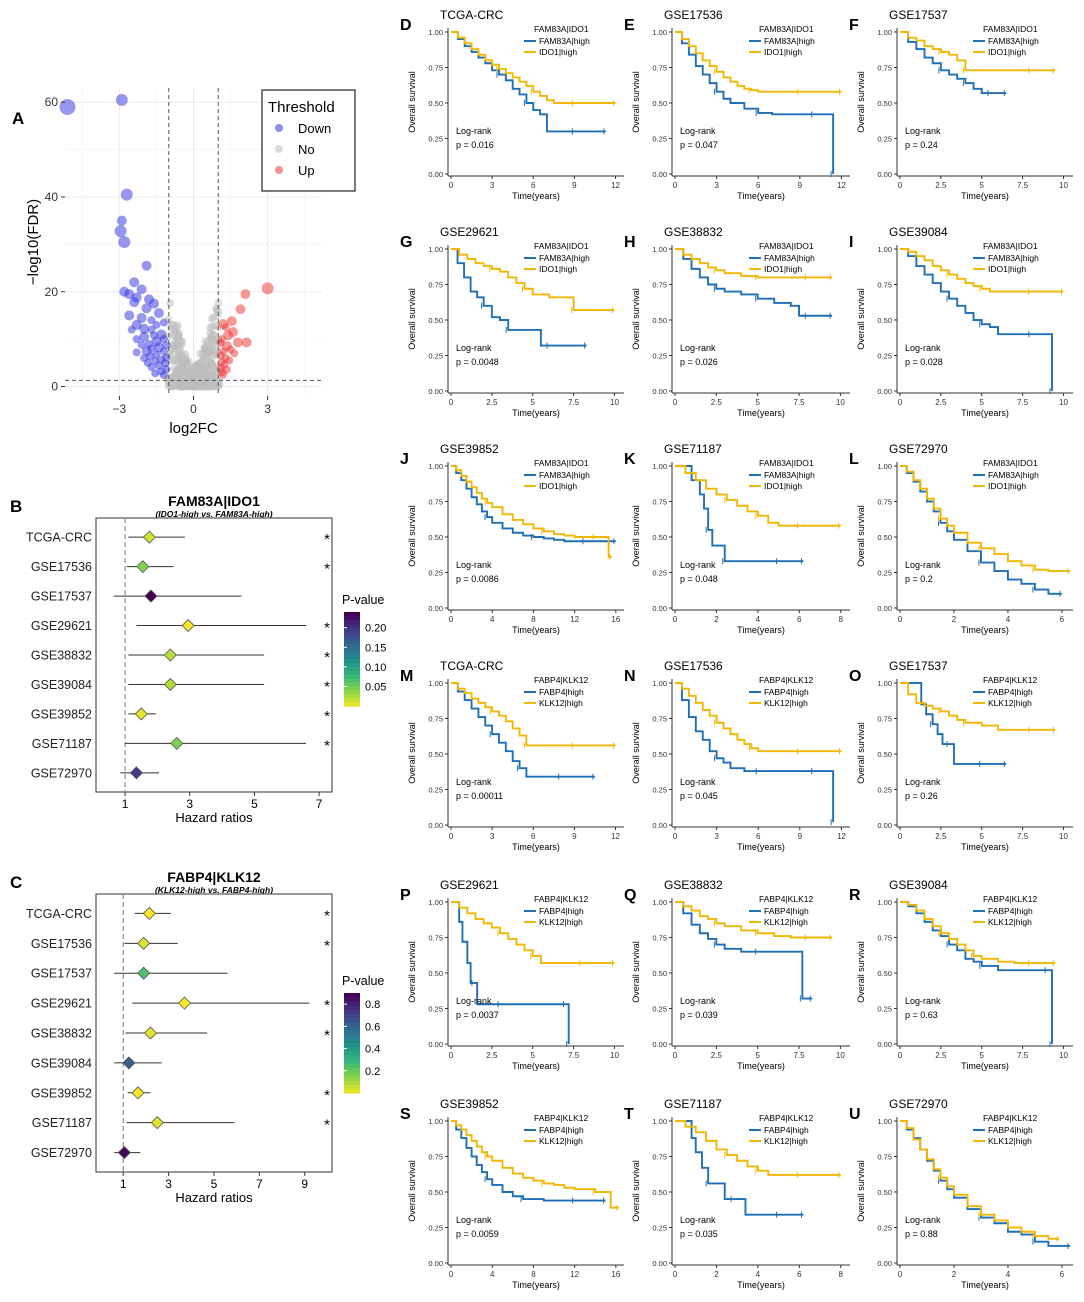  What do you see at coordinates (477, 362) in the screenshot?
I see `p-value: p = 0.0048` at bounding box center [477, 362].